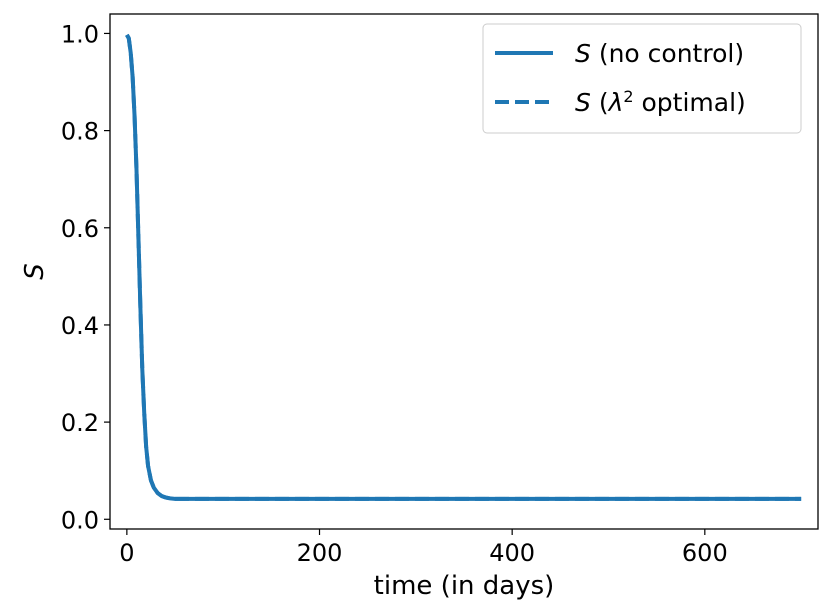  I want to click on y-axis-label: S, so click(35, 271).